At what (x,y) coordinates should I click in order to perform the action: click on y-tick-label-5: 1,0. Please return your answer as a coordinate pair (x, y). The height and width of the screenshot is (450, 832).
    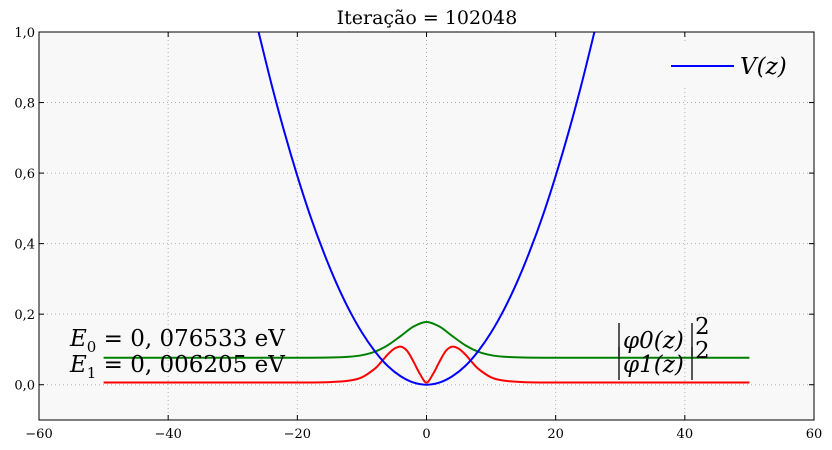
    Looking at the image, I should click on (24, 33).